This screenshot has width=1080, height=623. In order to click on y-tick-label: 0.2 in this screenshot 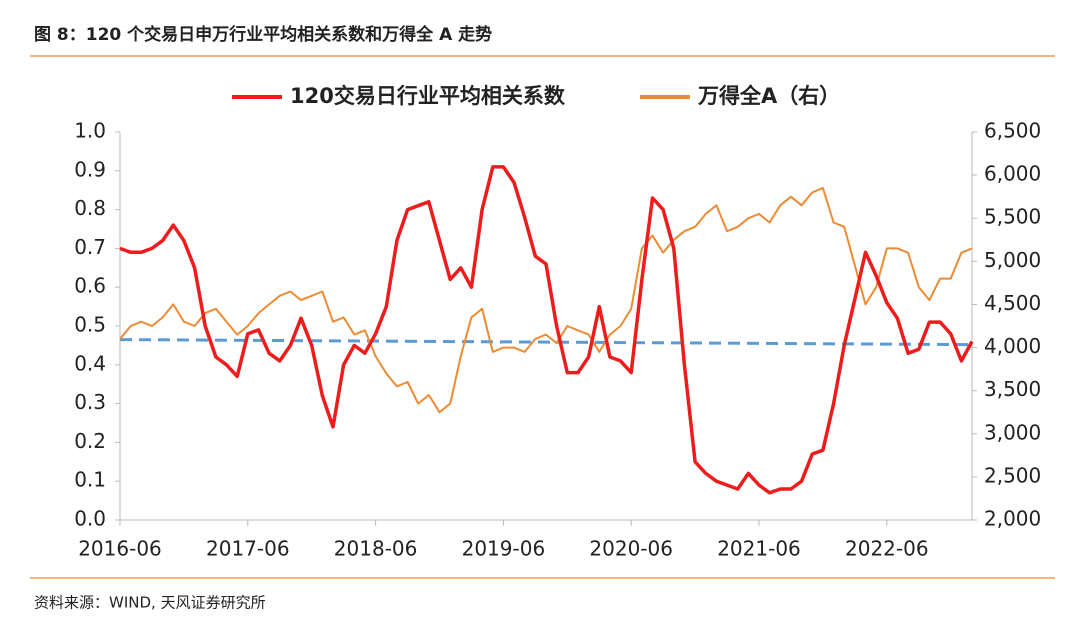, I will do `click(90, 441)`.